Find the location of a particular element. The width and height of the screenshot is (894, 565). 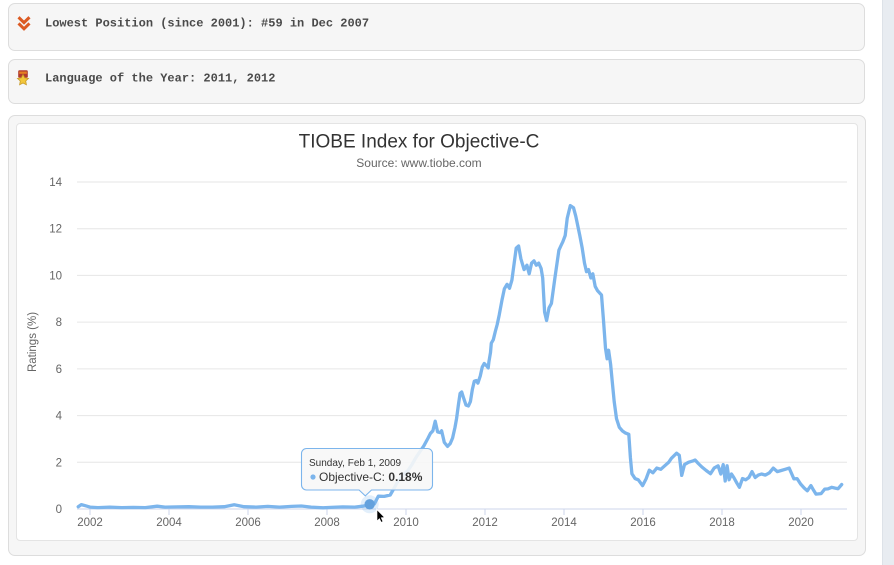

svg-text: 2006 is located at coordinates (248, 523).